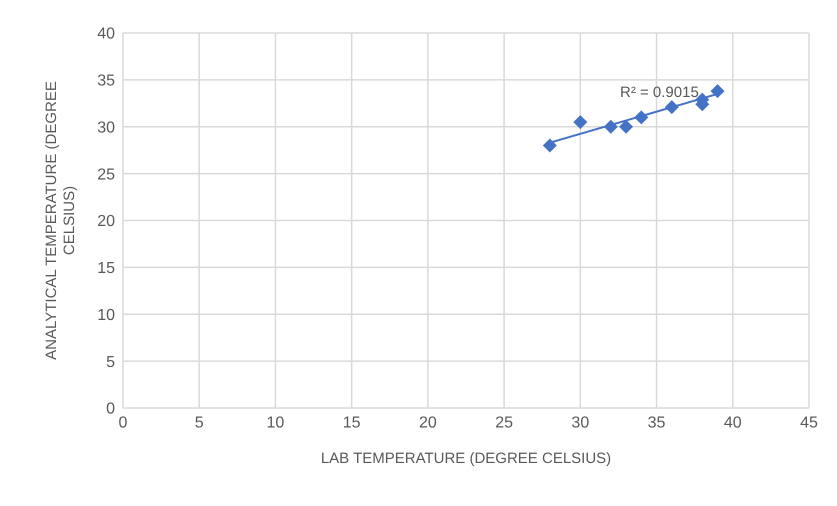  Describe the element at coordinates (106, 269) in the screenshot. I see `y-tick-label: 15` at that location.